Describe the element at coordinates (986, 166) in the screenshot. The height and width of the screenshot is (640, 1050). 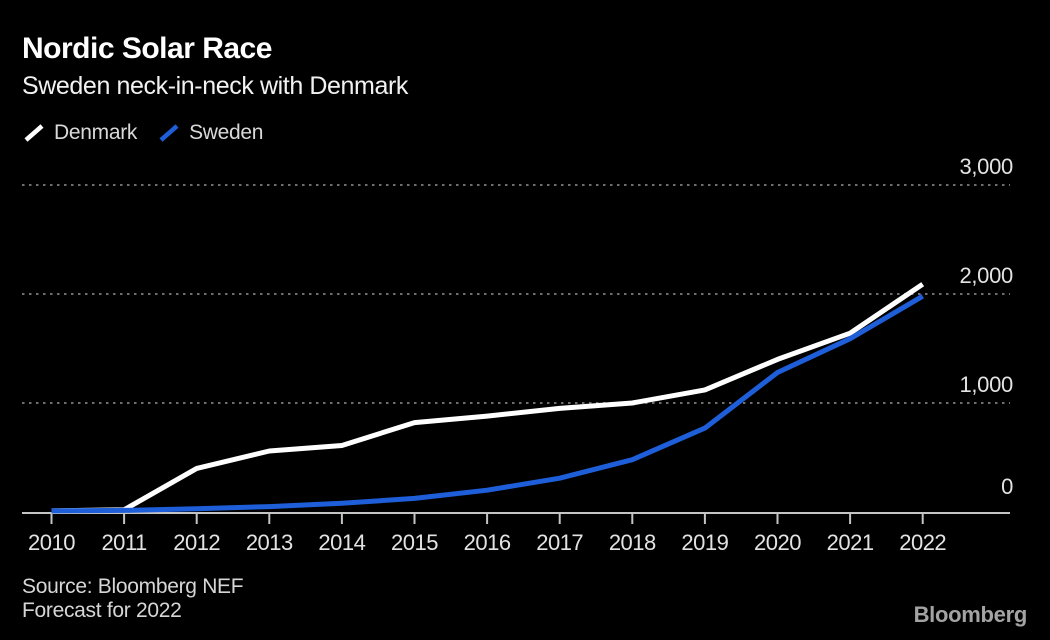
I see `y-tick-label-3000: 3,000` at that location.